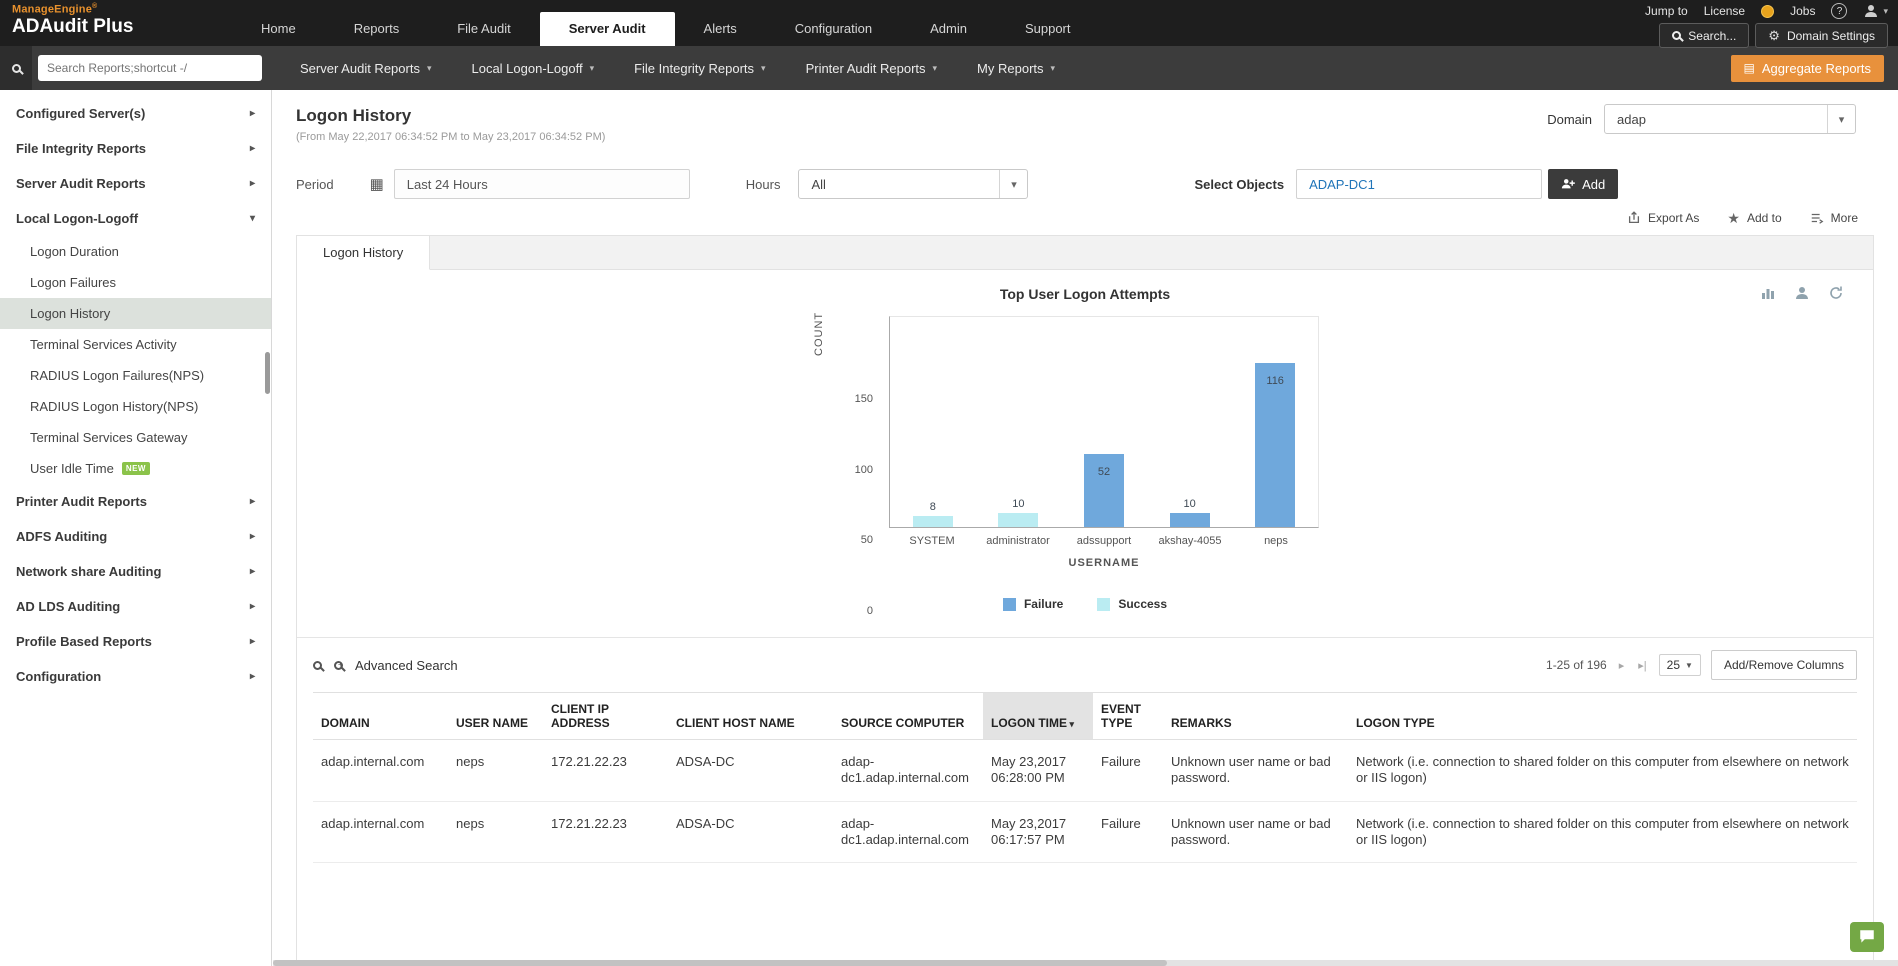 Image resolution: width=1898 pixels, height=966 pixels. Describe the element at coordinates (364, 253) in the screenshot. I see `tab-logon-history: Logon History` at that location.